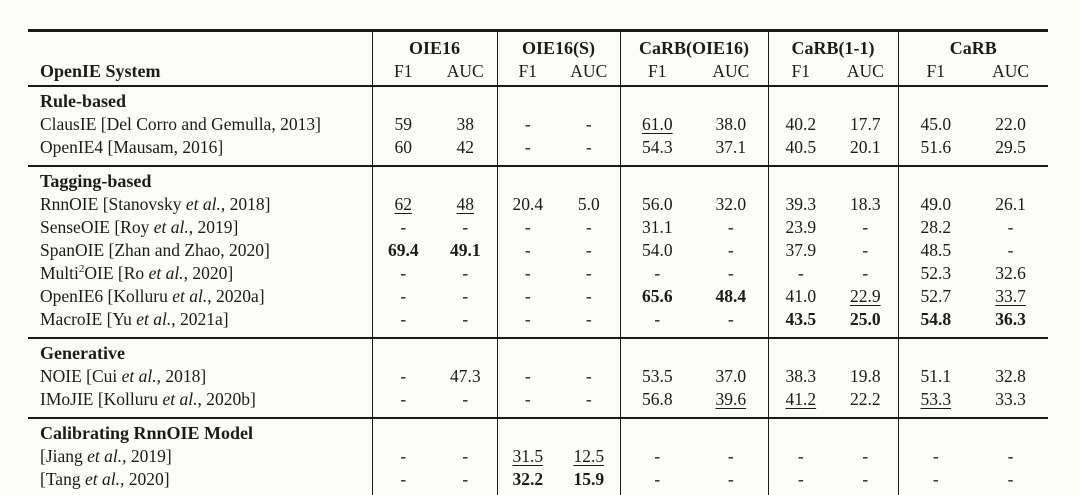 Image resolution: width=1080 pixels, height=495 pixels. I want to click on section-label-row: Tagging-based, so click(538, 179).